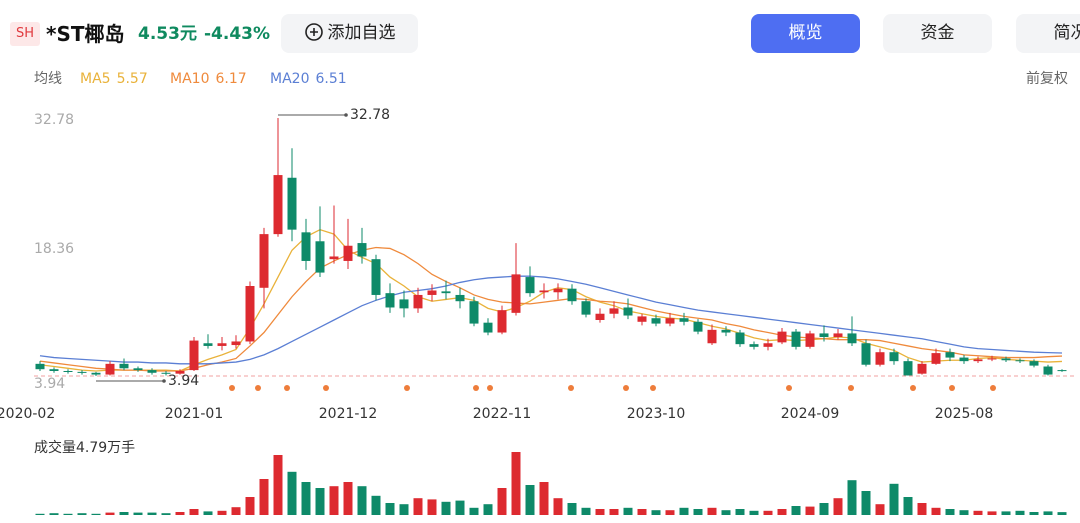 The image size is (1080, 523). Describe the element at coordinates (361, 33) in the screenshot. I see `add-watchlist-label: 添加自选` at that location.